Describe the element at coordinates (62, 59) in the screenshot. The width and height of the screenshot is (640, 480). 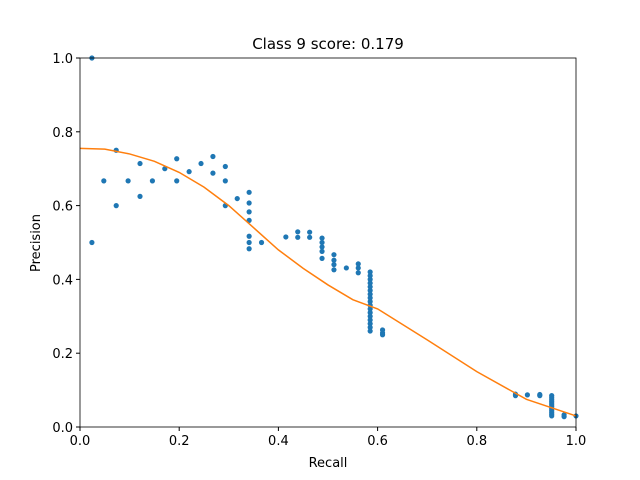
I see `y-tick-label: 1.0` at that location.